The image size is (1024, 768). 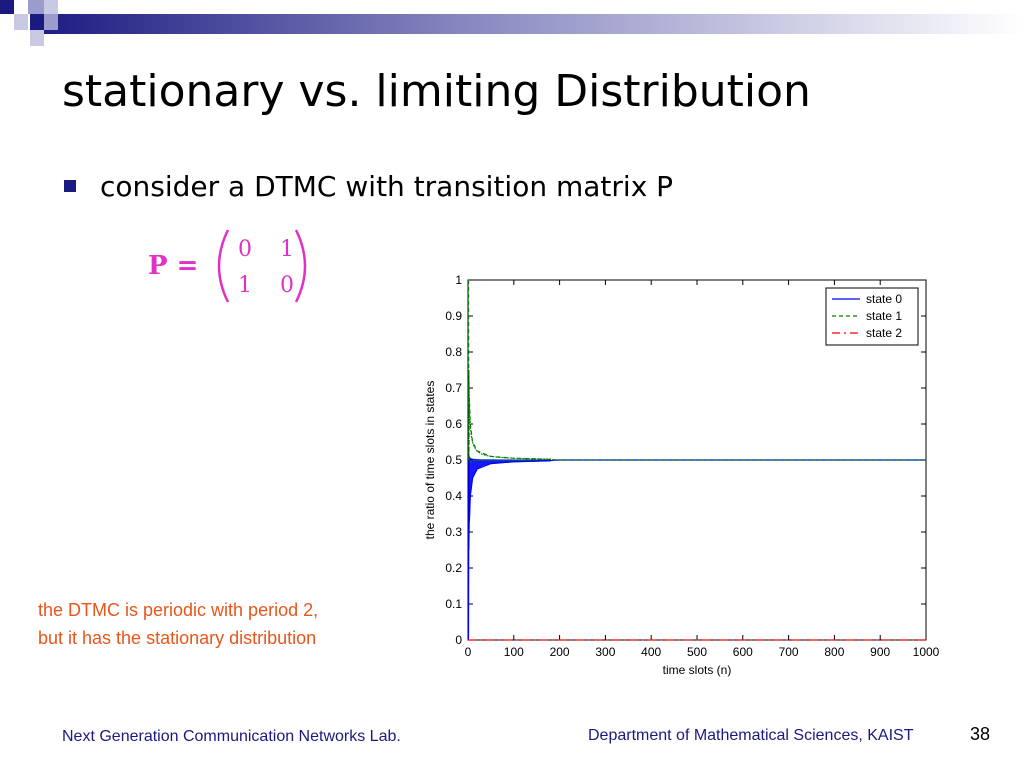 What do you see at coordinates (436, 91) in the screenshot?
I see `slide-title: stationary vs. limiting Distribution` at bounding box center [436, 91].